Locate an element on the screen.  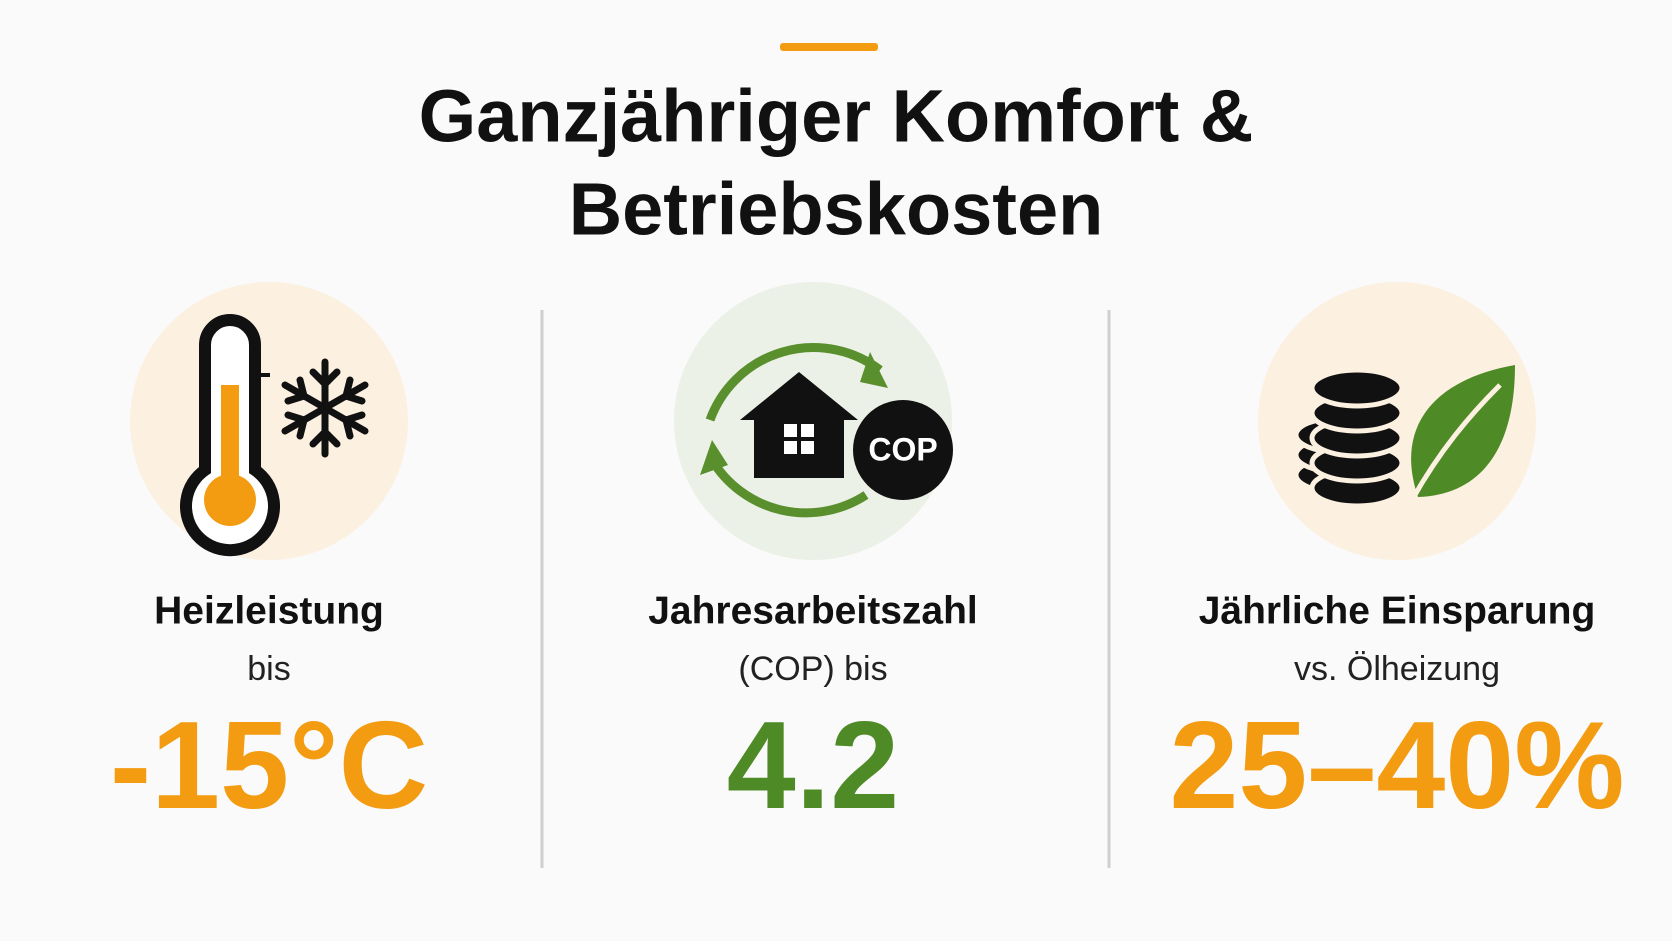
cop-icon: COP is located at coordinates (813, 421).